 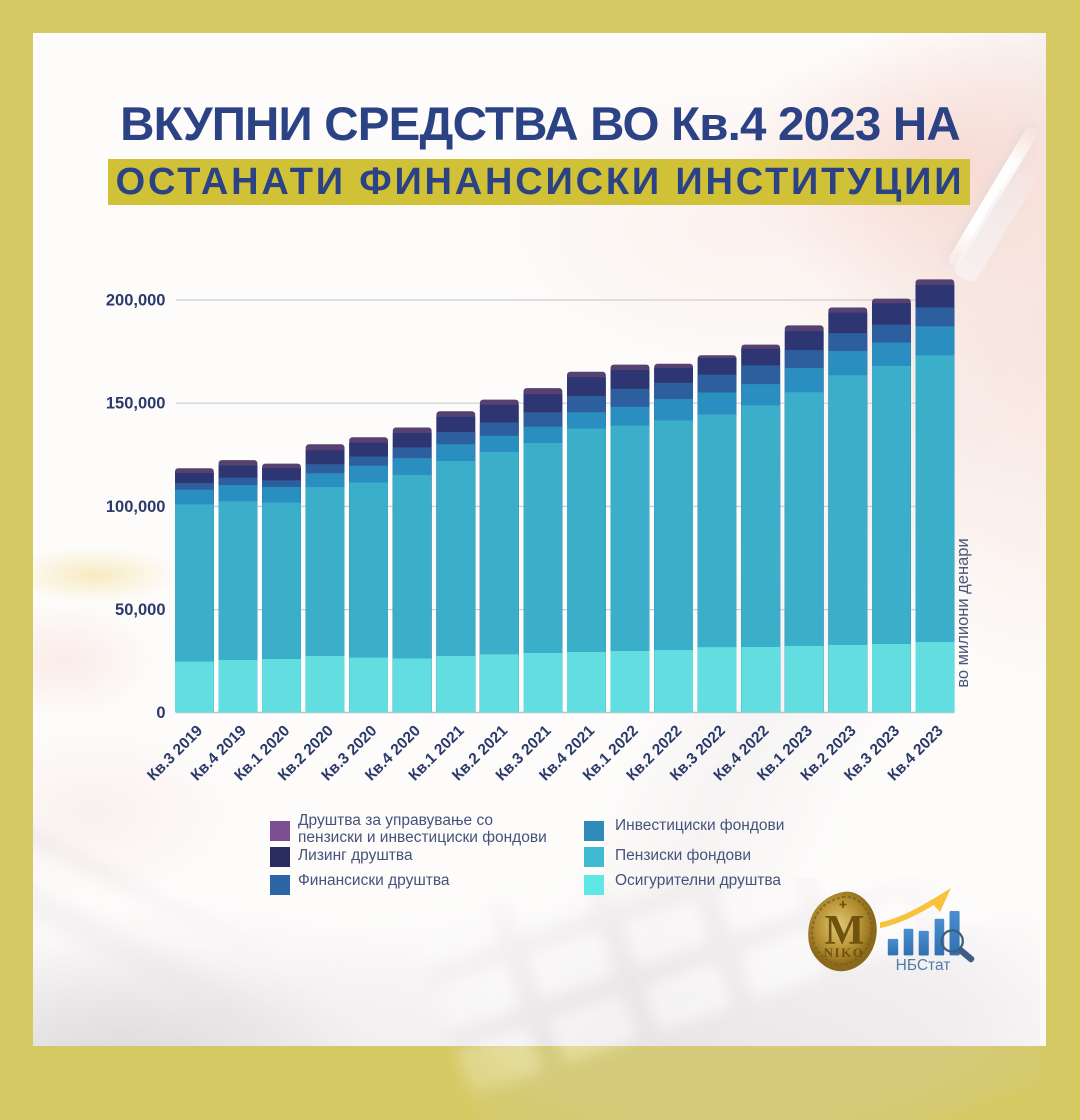 What do you see at coordinates (136, 404) in the screenshot?
I see `svg-text: 150,000` at bounding box center [136, 404].